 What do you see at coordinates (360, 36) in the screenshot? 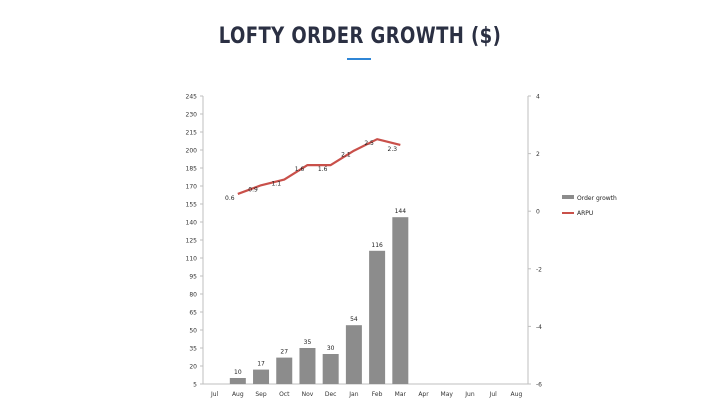
I see `slide-title: LOFTY ORDER GROWTH ($)` at bounding box center [360, 36].